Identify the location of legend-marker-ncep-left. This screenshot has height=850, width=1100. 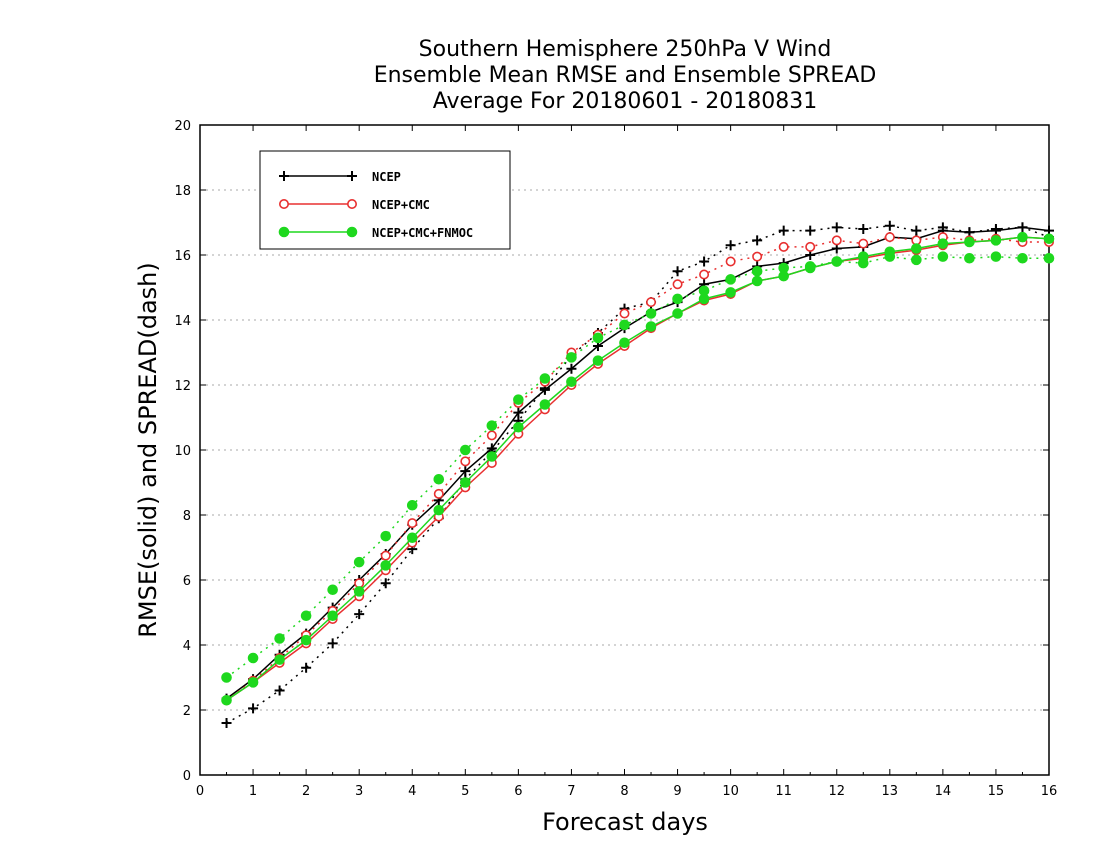
(284, 176).